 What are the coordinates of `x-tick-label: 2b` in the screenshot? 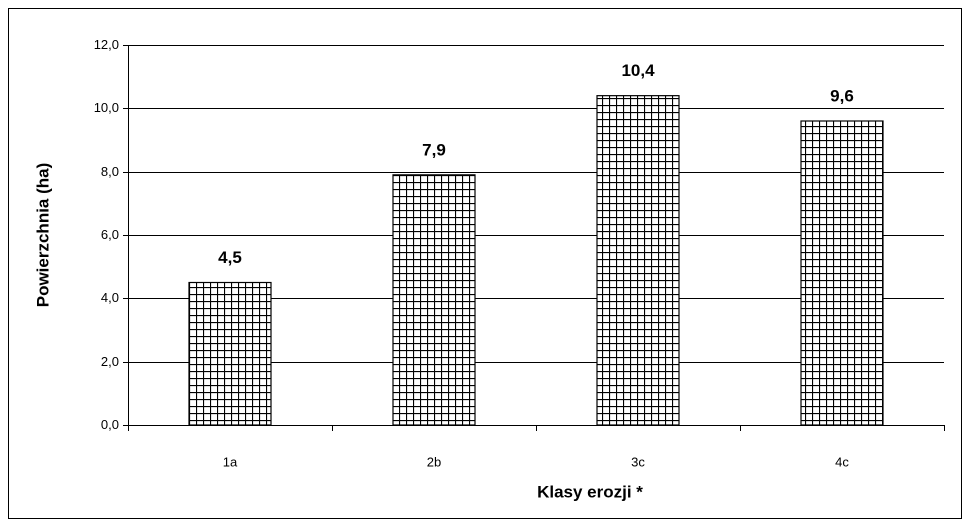 It's located at (434, 461).